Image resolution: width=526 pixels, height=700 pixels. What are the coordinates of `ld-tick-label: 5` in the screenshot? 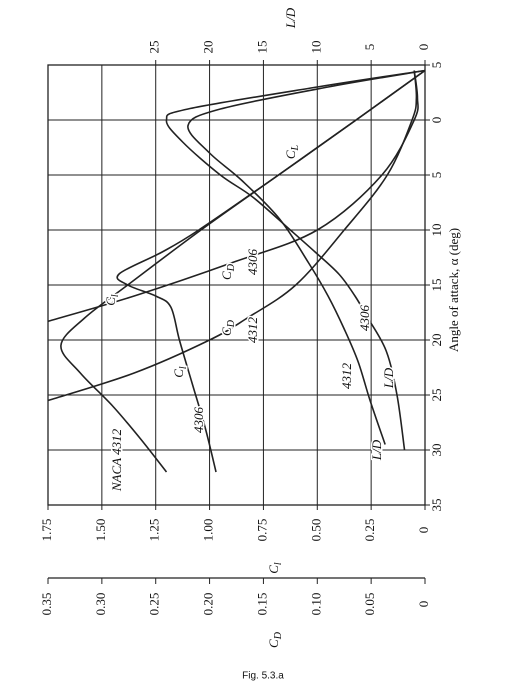 It's located at (369, 47).